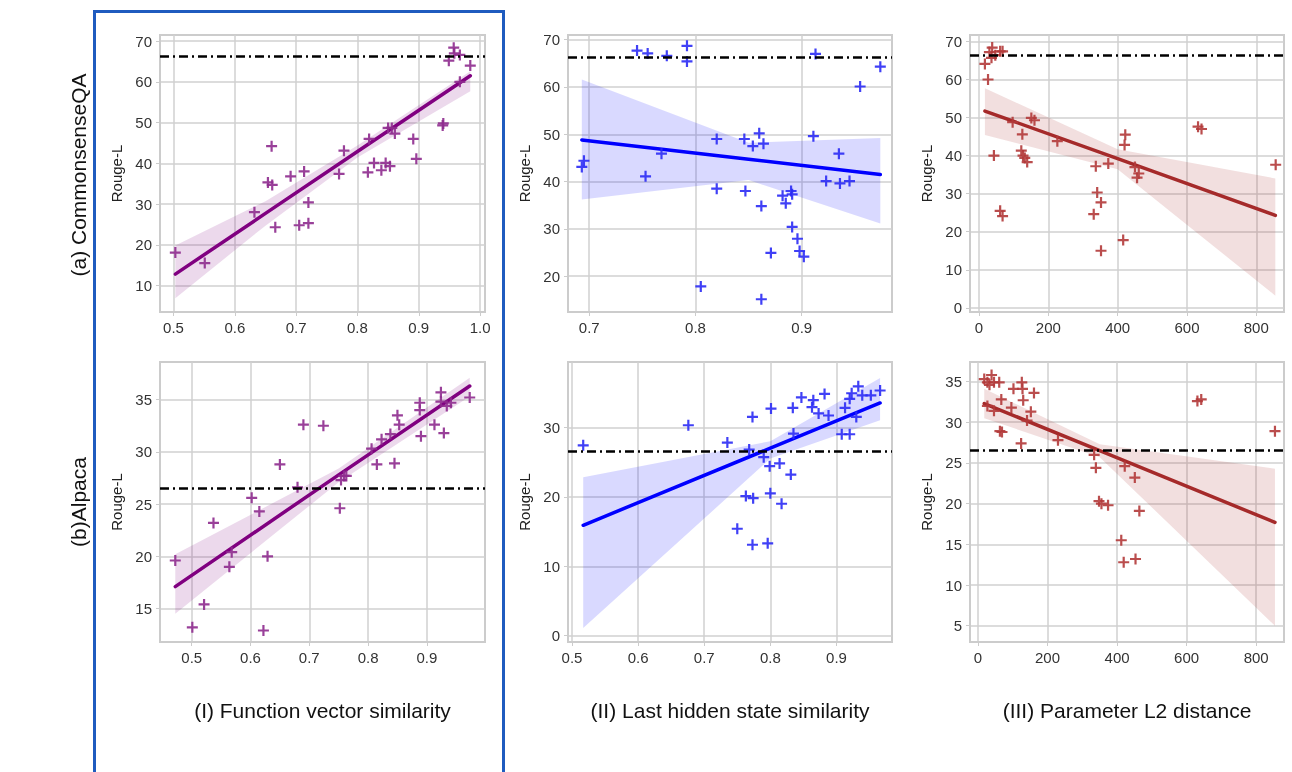  Describe the element at coordinates (1127, 710) in the screenshot. I see `x-axis-title: (III) Parameter L2 distance` at that location.